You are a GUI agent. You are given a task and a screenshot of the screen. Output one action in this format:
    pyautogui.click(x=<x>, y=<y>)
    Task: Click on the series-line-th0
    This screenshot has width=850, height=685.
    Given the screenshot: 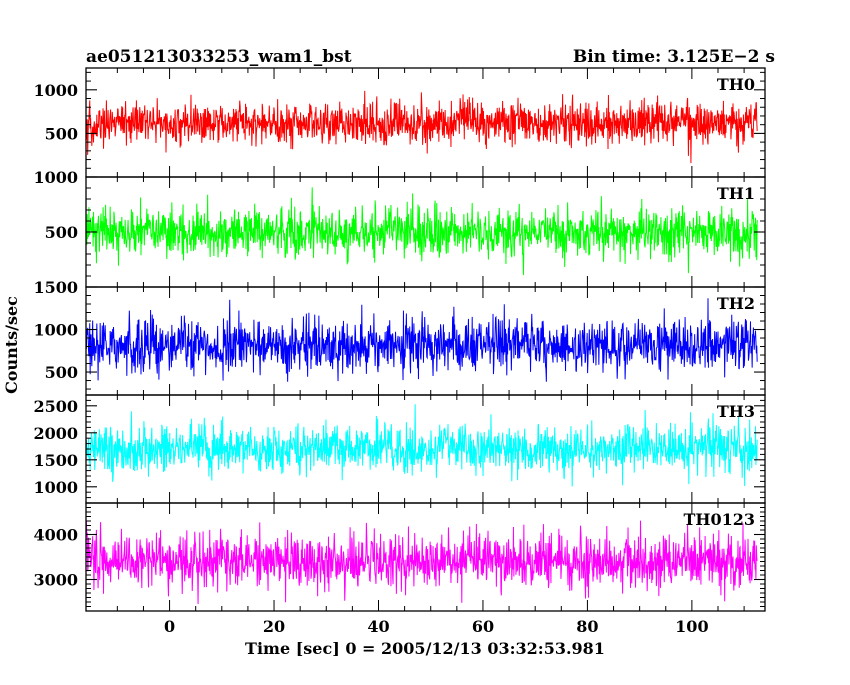 What is the action you would take?
    pyautogui.click(x=422, y=127)
    